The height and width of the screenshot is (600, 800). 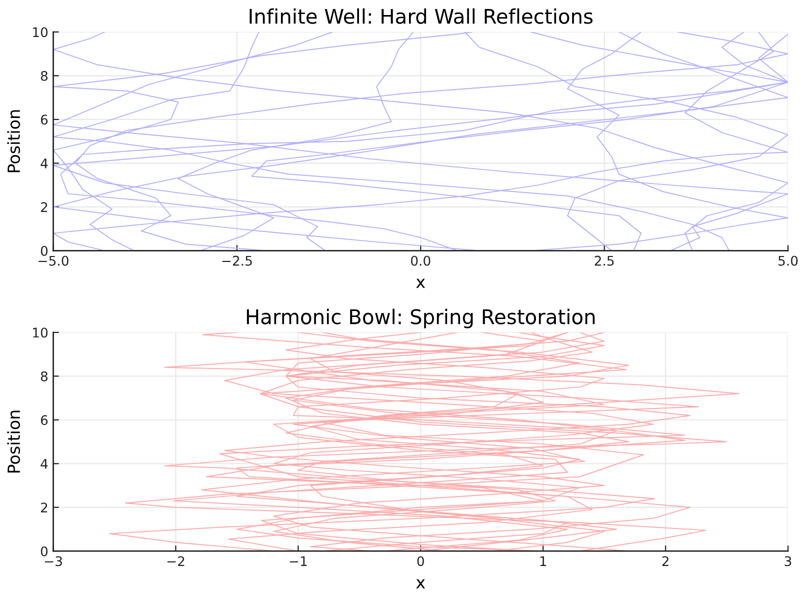 I want to click on x-tick-label: −2, so click(x=175, y=561).